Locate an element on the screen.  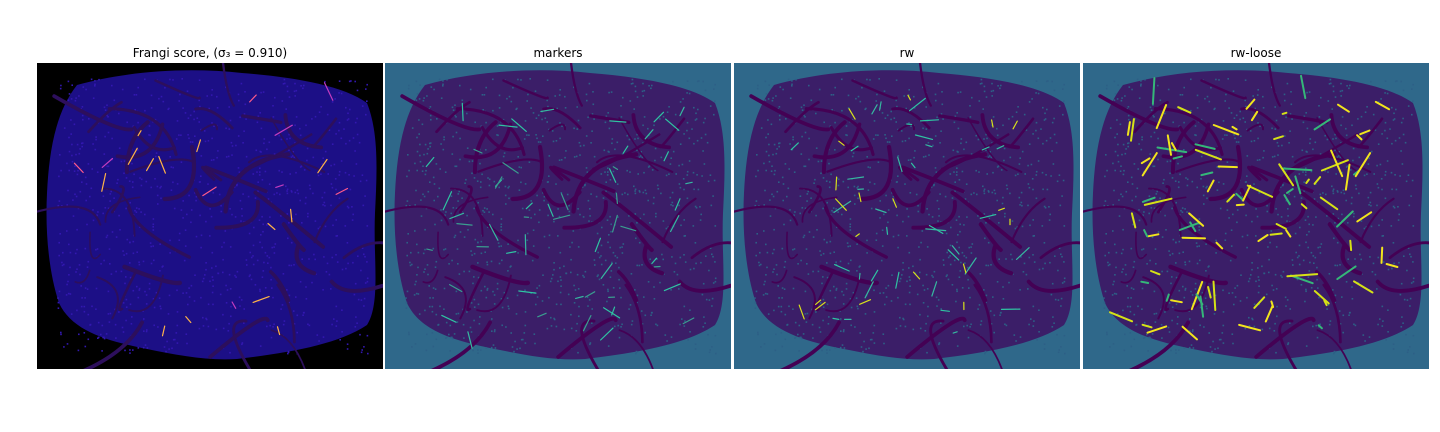
panel-title: Frangi score, (σ₃ = 0.910) is located at coordinates (210, 53).